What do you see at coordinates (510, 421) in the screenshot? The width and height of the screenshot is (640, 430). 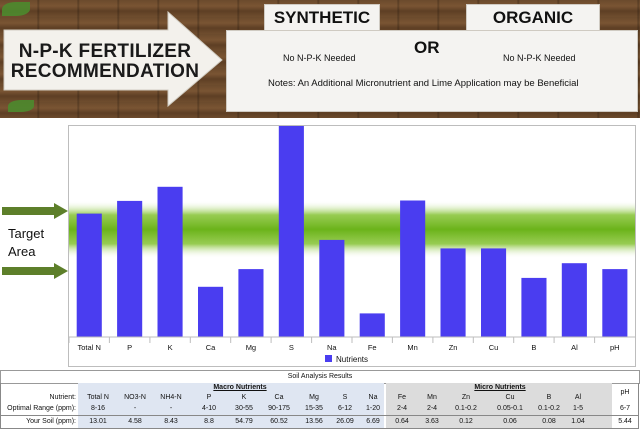 I see `micro-soil-value: 0.06` at bounding box center [510, 421].